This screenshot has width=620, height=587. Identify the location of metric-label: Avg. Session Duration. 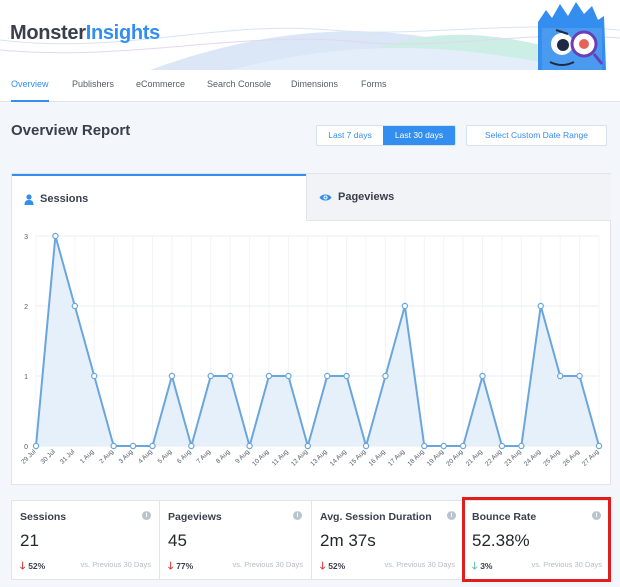
(376, 517).